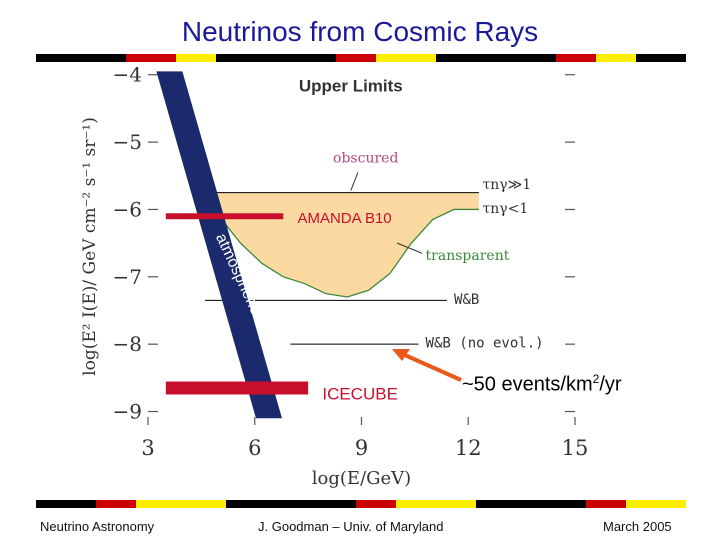 The width and height of the screenshot is (720, 540). I want to click on footer-center: J. Goodman – Univ. of Maryland, so click(351, 526).